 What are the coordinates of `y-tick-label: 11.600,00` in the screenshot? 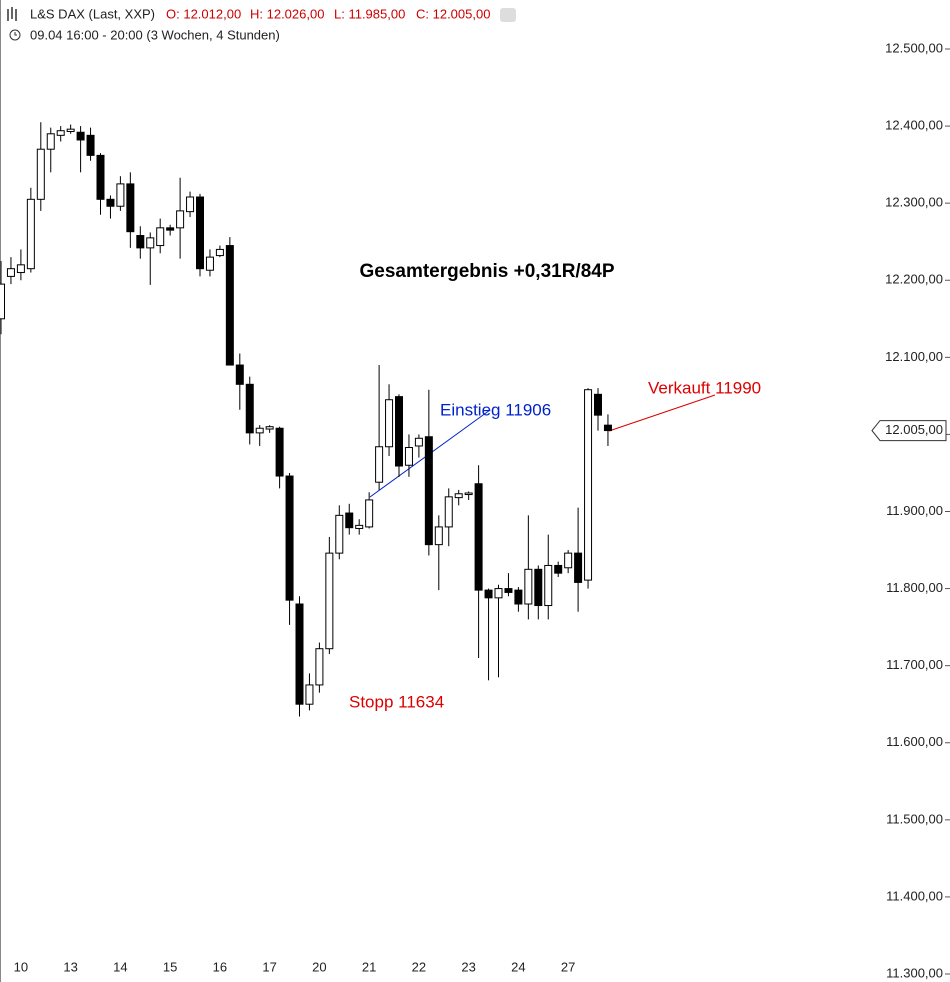 It's located at (914, 741).